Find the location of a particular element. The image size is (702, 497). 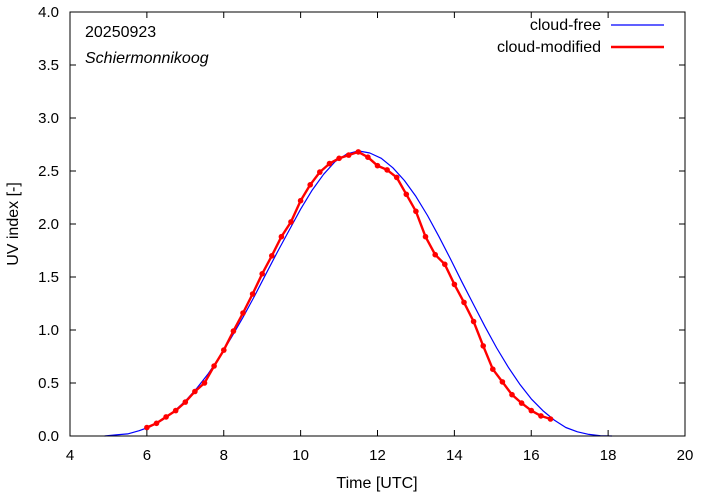

y-tick-label: 2.0 is located at coordinates (48, 224).